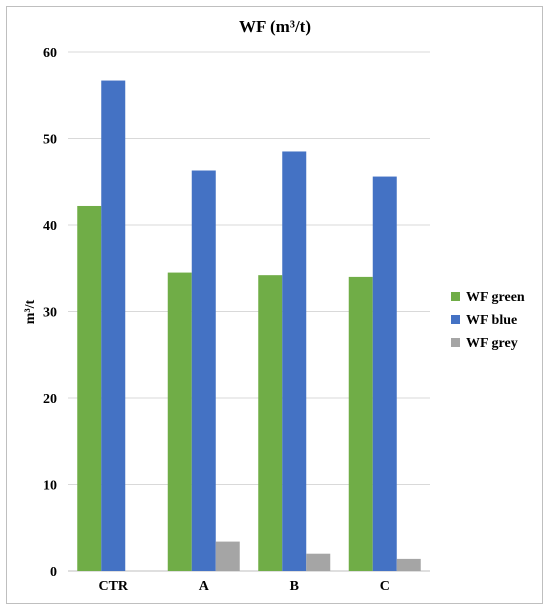 The image size is (550, 612). What do you see at coordinates (495, 297) in the screenshot?
I see `legend-label: WF green` at bounding box center [495, 297].